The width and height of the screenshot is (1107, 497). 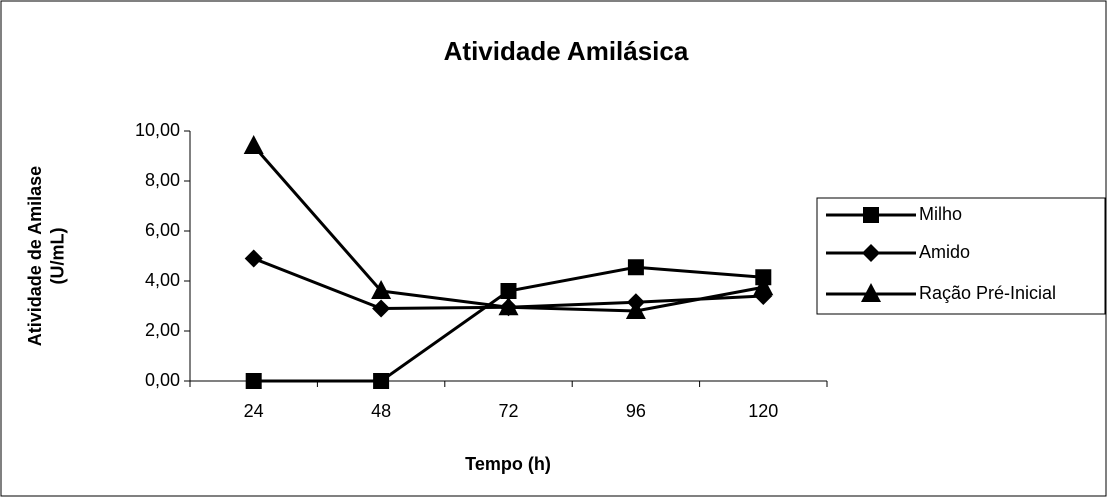 What do you see at coordinates (162, 230) in the screenshot?
I see `y-tick-label: 6,00` at bounding box center [162, 230].